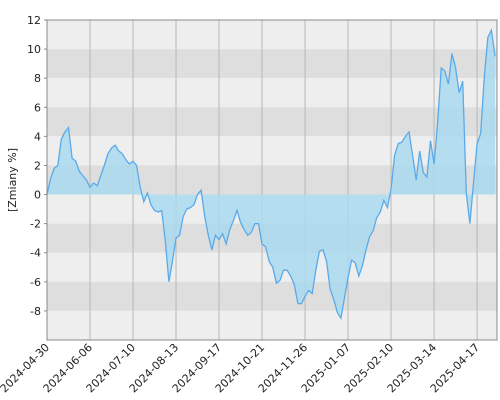  Describe the element at coordinates (34, 20) in the screenshot. I see `y-tick-label: 12` at that location.